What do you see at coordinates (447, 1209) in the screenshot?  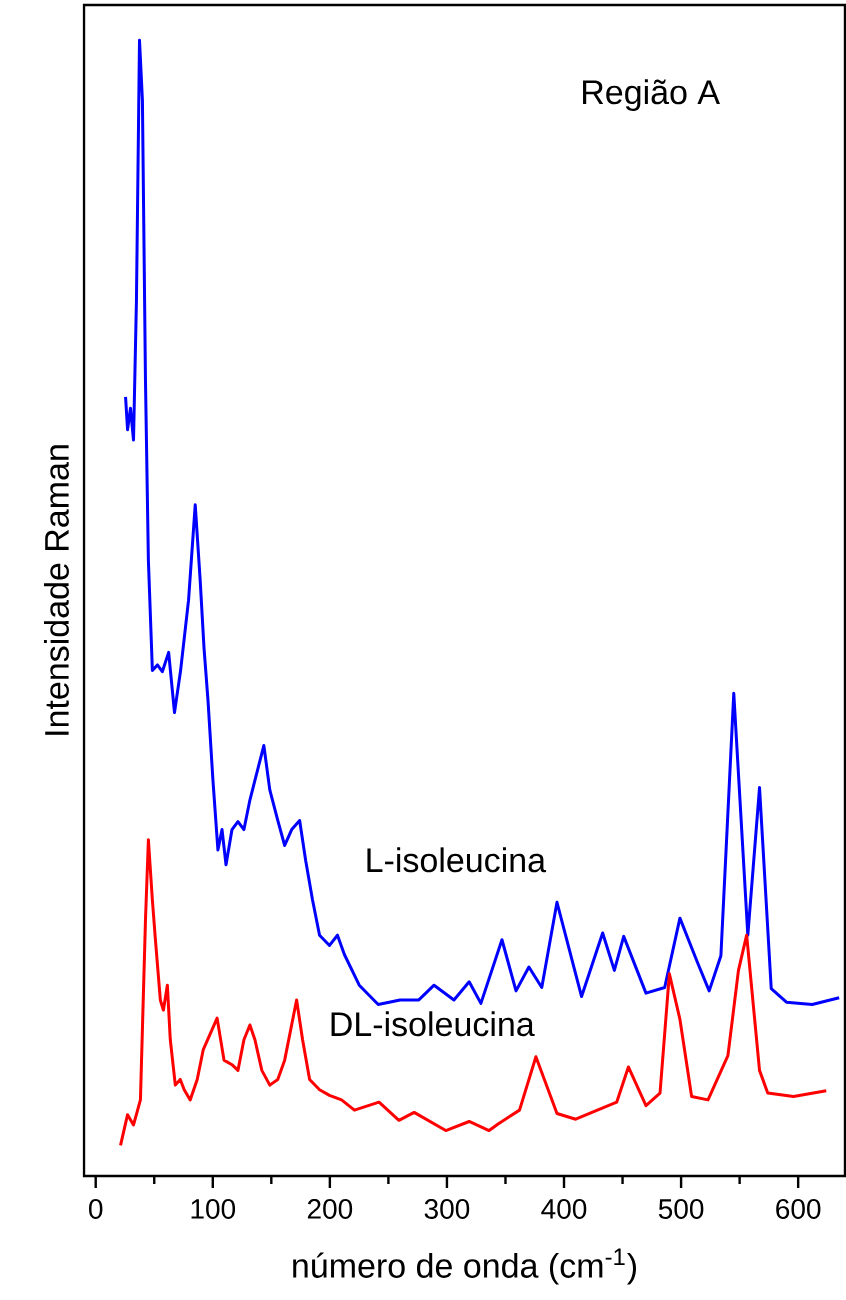 I see `x-tick-label: 300` at bounding box center [447, 1209].